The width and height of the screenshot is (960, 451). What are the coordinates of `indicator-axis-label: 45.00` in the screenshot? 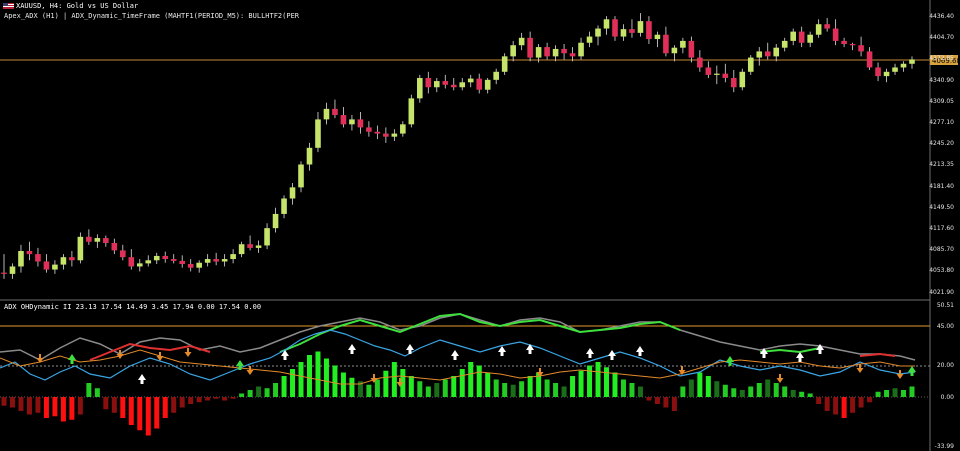 It's located at (945, 326).